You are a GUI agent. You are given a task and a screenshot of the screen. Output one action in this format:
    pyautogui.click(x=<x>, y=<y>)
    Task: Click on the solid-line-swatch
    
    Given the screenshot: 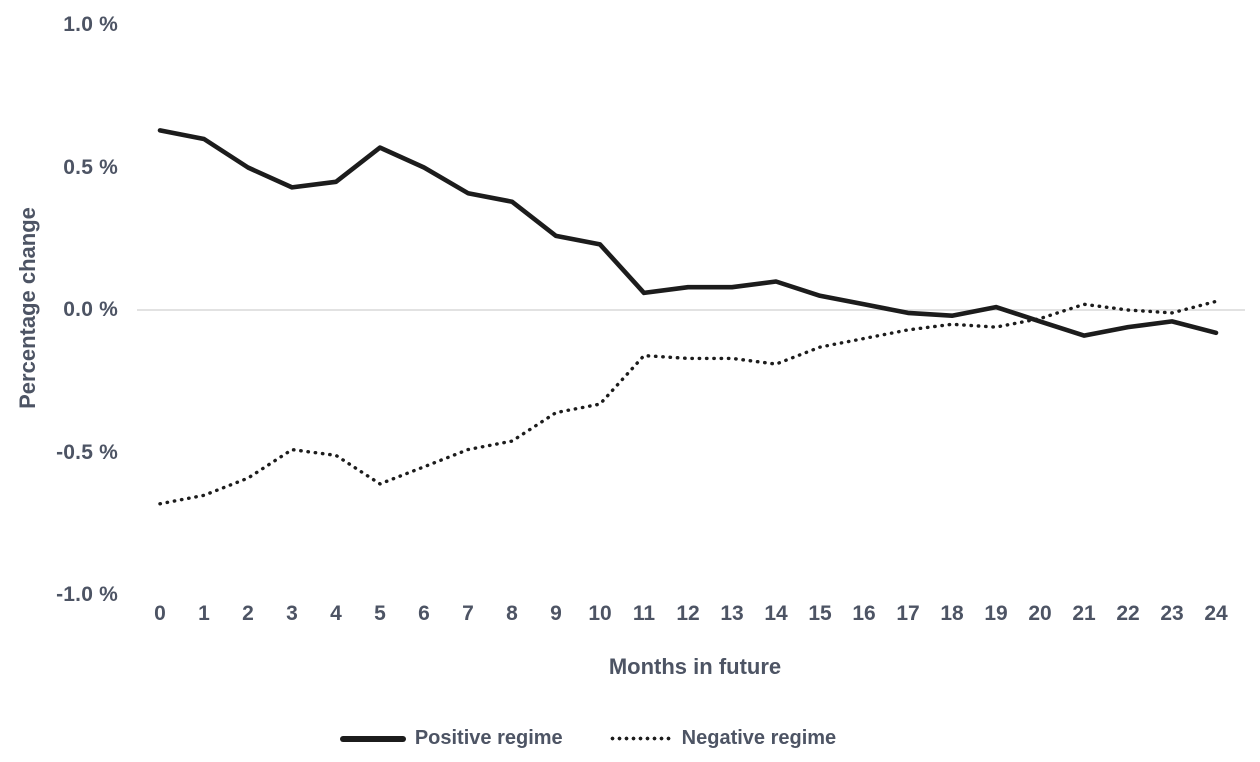 What is the action you would take?
    pyautogui.click(x=372, y=738)
    